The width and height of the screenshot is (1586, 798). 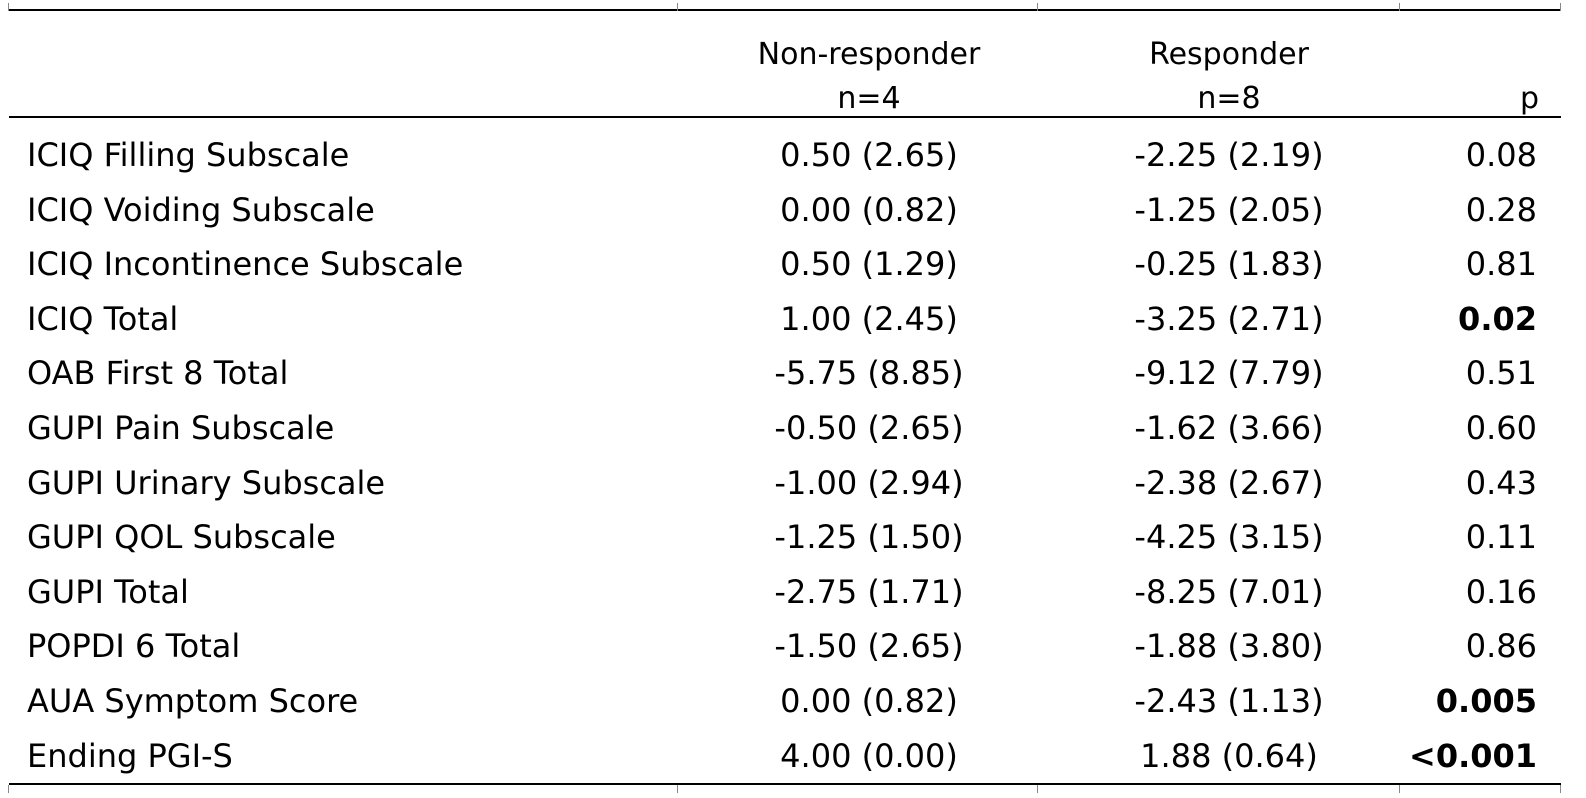 I want to click on responder-value: -2.43 (1.13), so click(x=1229, y=700).